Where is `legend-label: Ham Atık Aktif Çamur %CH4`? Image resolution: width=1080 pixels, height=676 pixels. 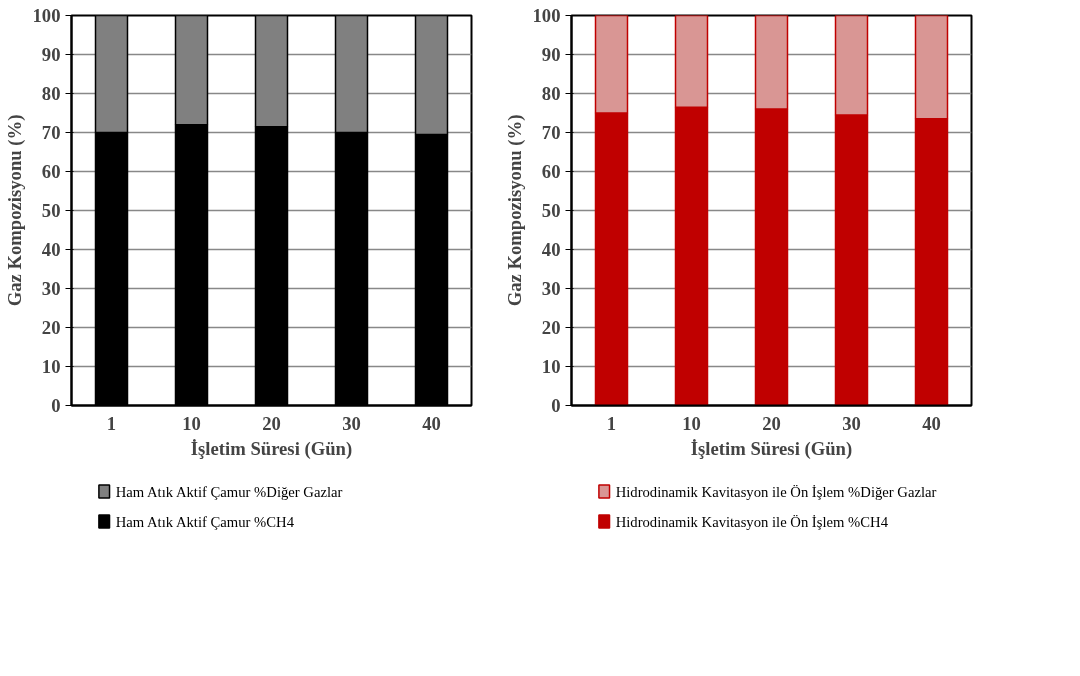
legend-label: Ham Atık Aktif Çamur %CH4 is located at coordinates (205, 521).